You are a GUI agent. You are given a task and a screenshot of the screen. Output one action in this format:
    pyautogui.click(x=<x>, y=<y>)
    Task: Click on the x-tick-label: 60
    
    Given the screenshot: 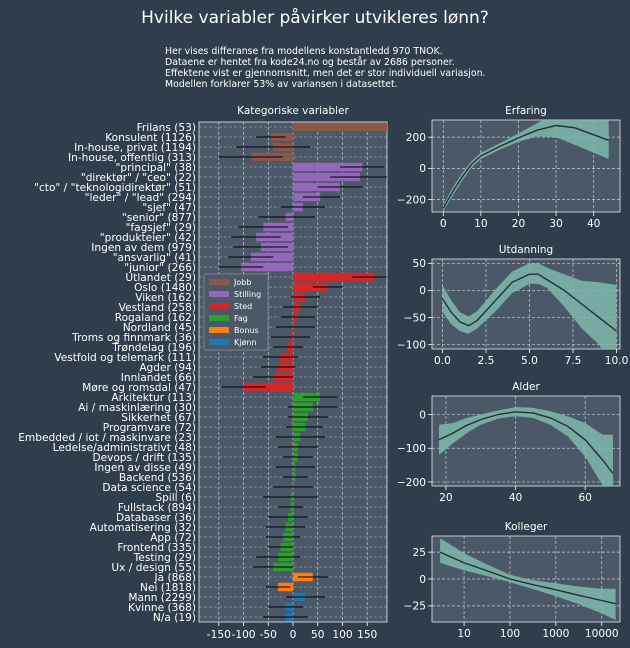 What is the action you would take?
    pyautogui.click(x=585, y=498)
    